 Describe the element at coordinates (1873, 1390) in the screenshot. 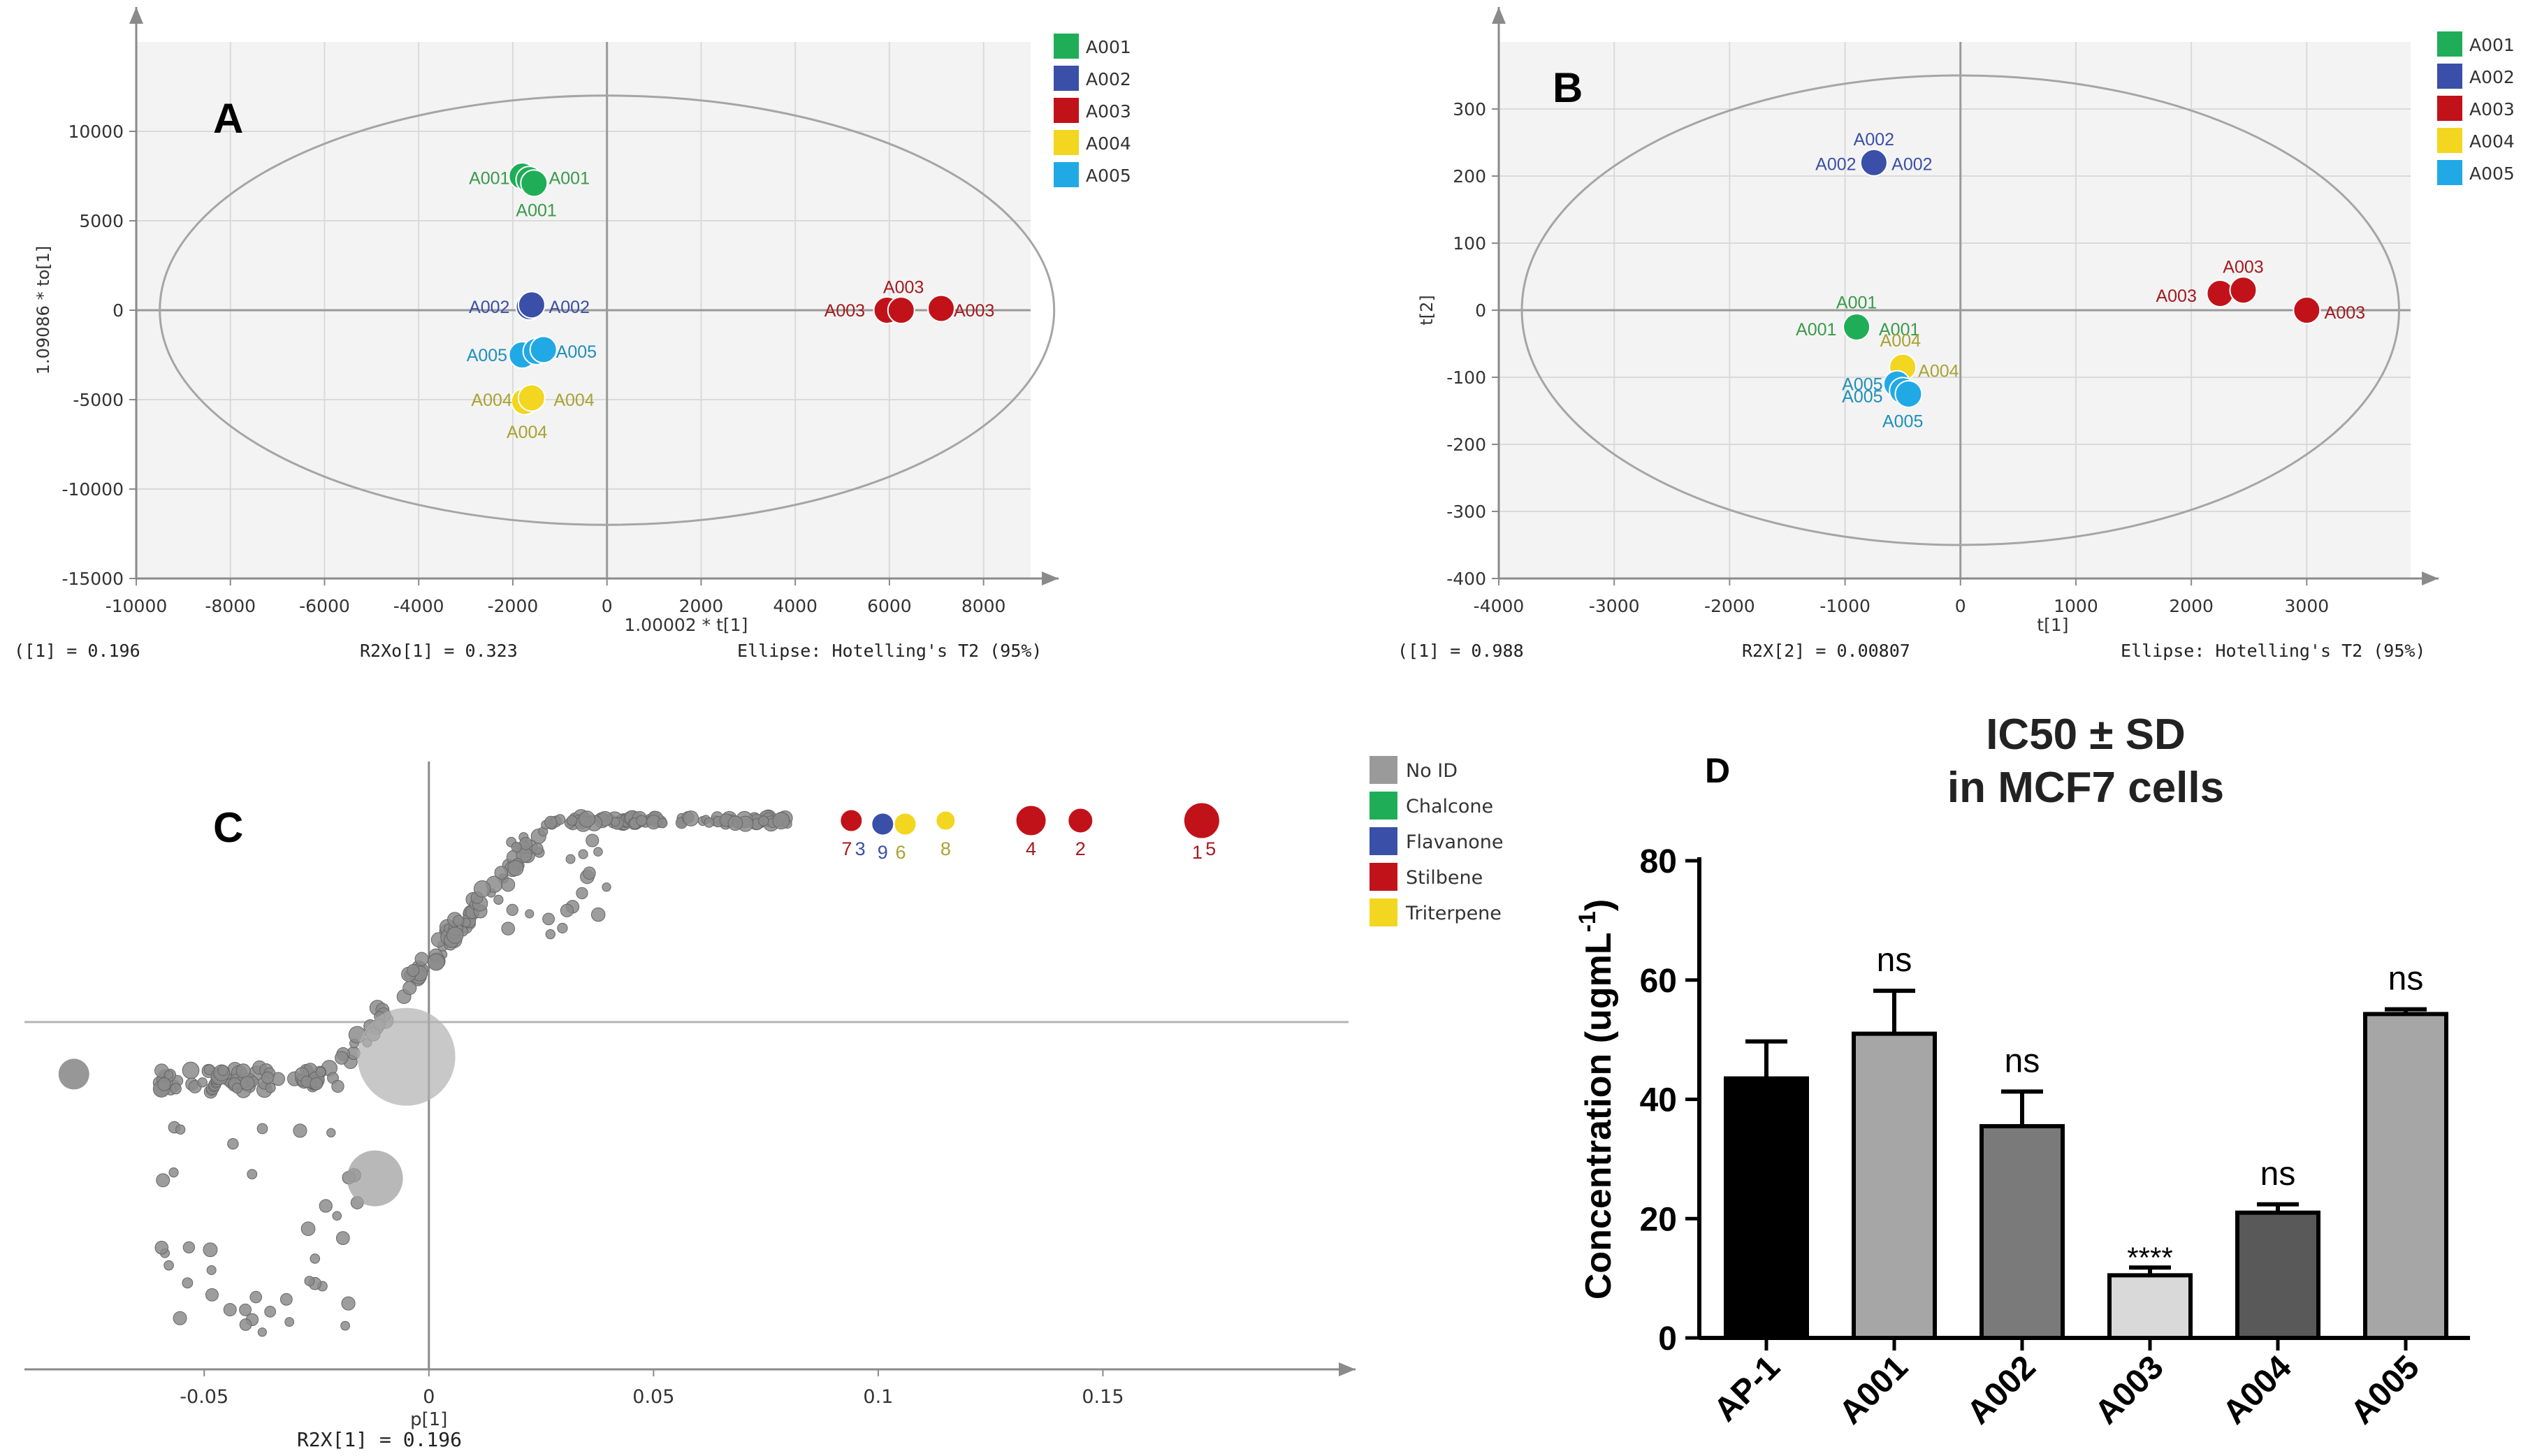

I see `x-tick-label: A001` at that location.